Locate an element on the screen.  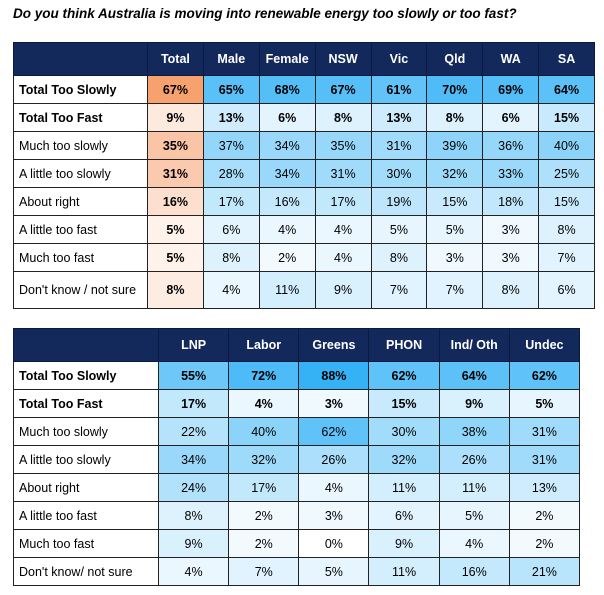
value-cell: 25% is located at coordinates (566, 173).